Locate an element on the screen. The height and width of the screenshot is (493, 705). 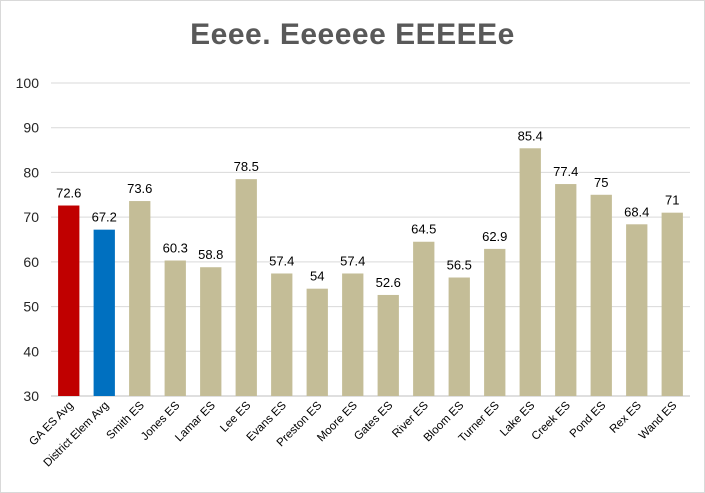
data-label: 67.2 is located at coordinates (104, 217).